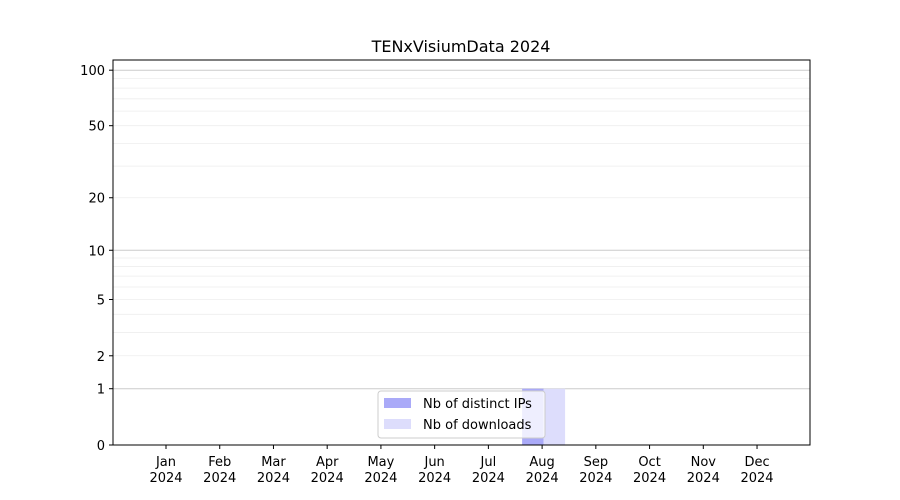 This screenshot has width=900, height=500. What do you see at coordinates (101, 390) in the screenshot?
I see `y-tick-label: 1` at bounding box center [101, 390].